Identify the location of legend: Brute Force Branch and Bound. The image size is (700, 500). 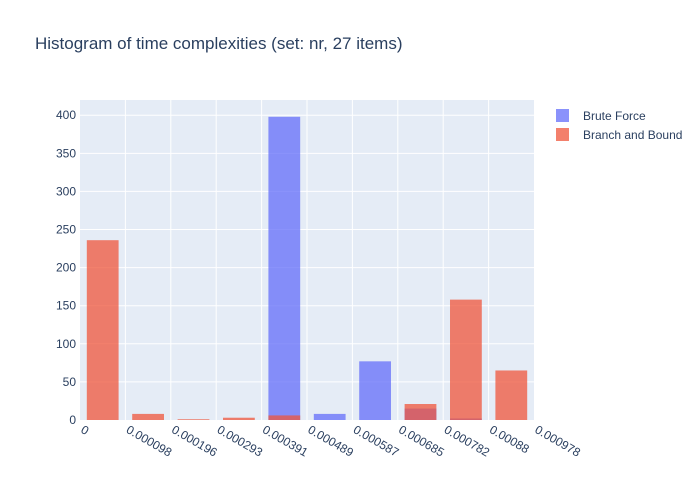
(619, 125).